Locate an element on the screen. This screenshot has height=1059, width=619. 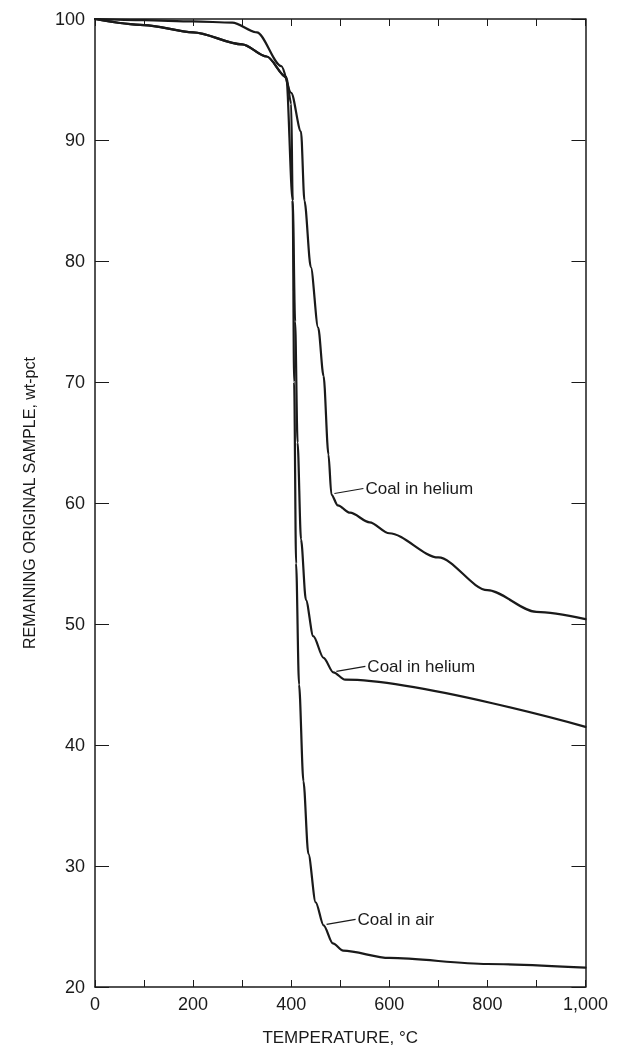
y-tick-label: 40 is located at coordinates (74, 745).